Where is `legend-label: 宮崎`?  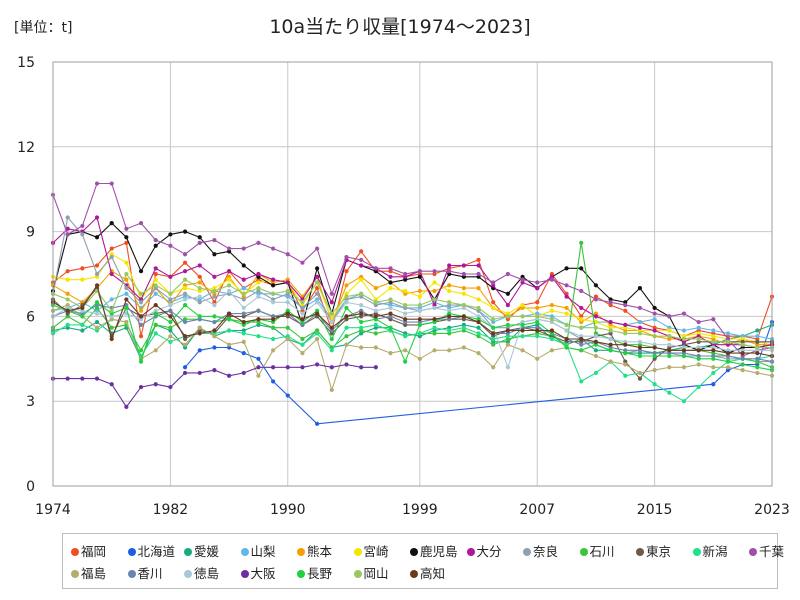 legend-label: 宮崎 is located at coordinates (376, 551).